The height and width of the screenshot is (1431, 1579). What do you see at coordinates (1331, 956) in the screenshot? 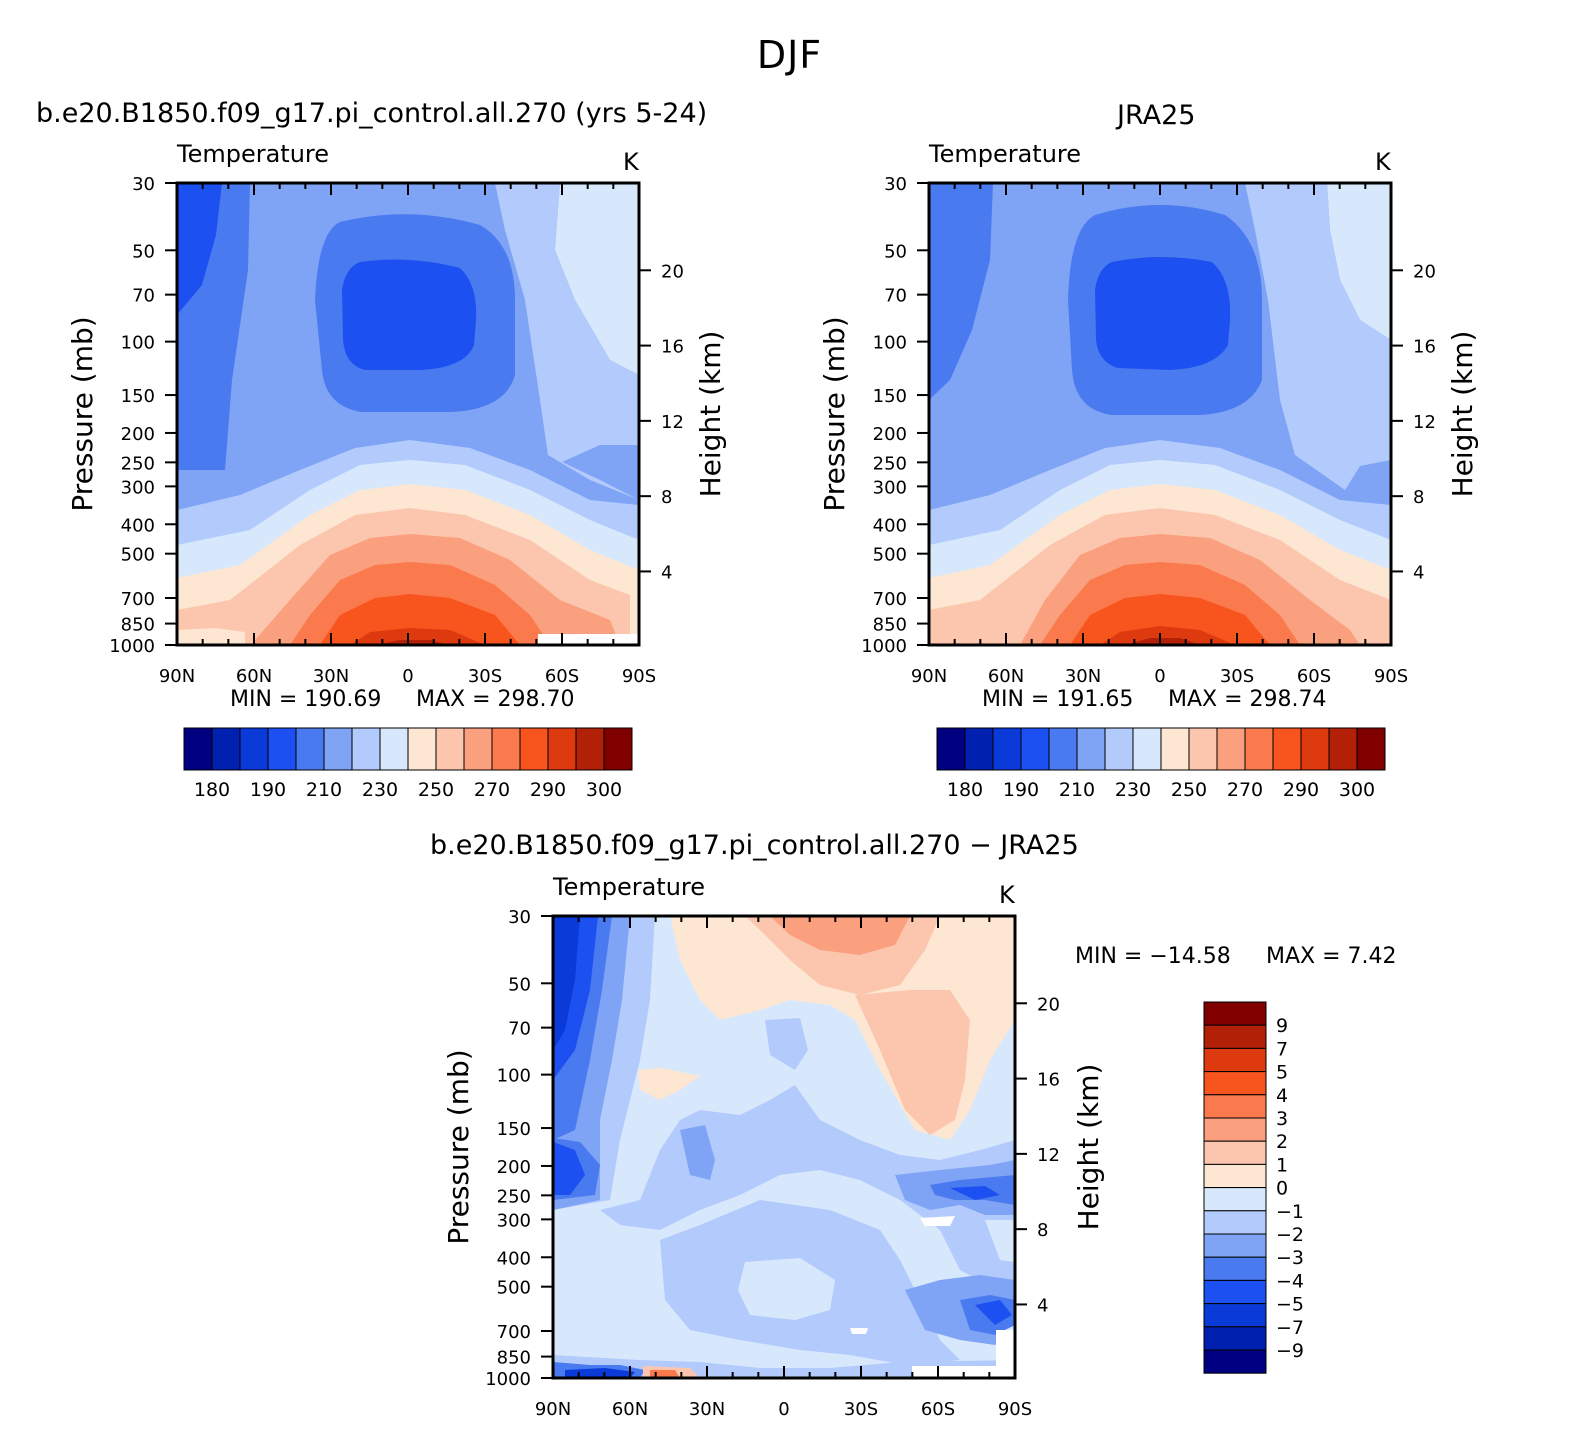
I see `panel-3-max-label: MAX = 7.42` at bounding box center [1331, 956].